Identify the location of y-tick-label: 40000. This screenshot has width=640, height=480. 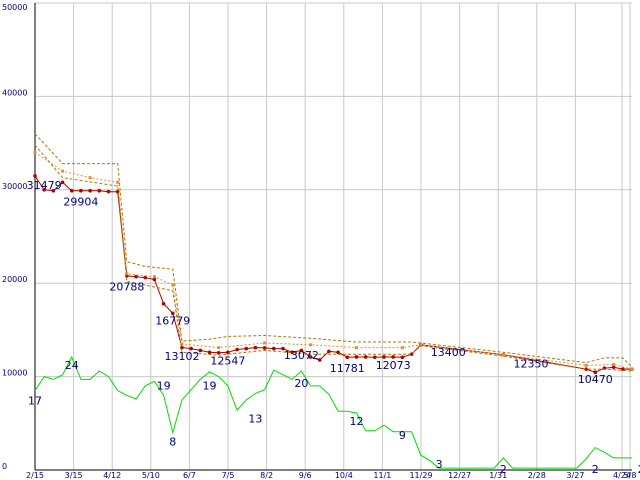
(14, 92).